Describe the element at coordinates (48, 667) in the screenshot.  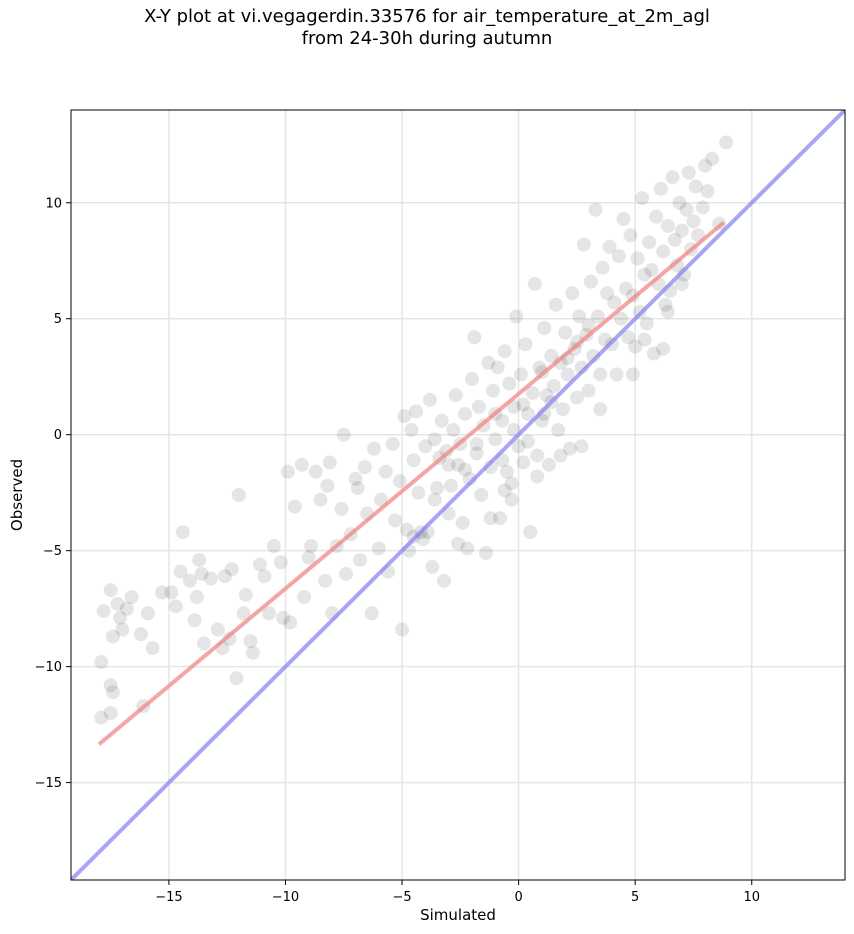
I see `y-tick-label: −10` at that location.